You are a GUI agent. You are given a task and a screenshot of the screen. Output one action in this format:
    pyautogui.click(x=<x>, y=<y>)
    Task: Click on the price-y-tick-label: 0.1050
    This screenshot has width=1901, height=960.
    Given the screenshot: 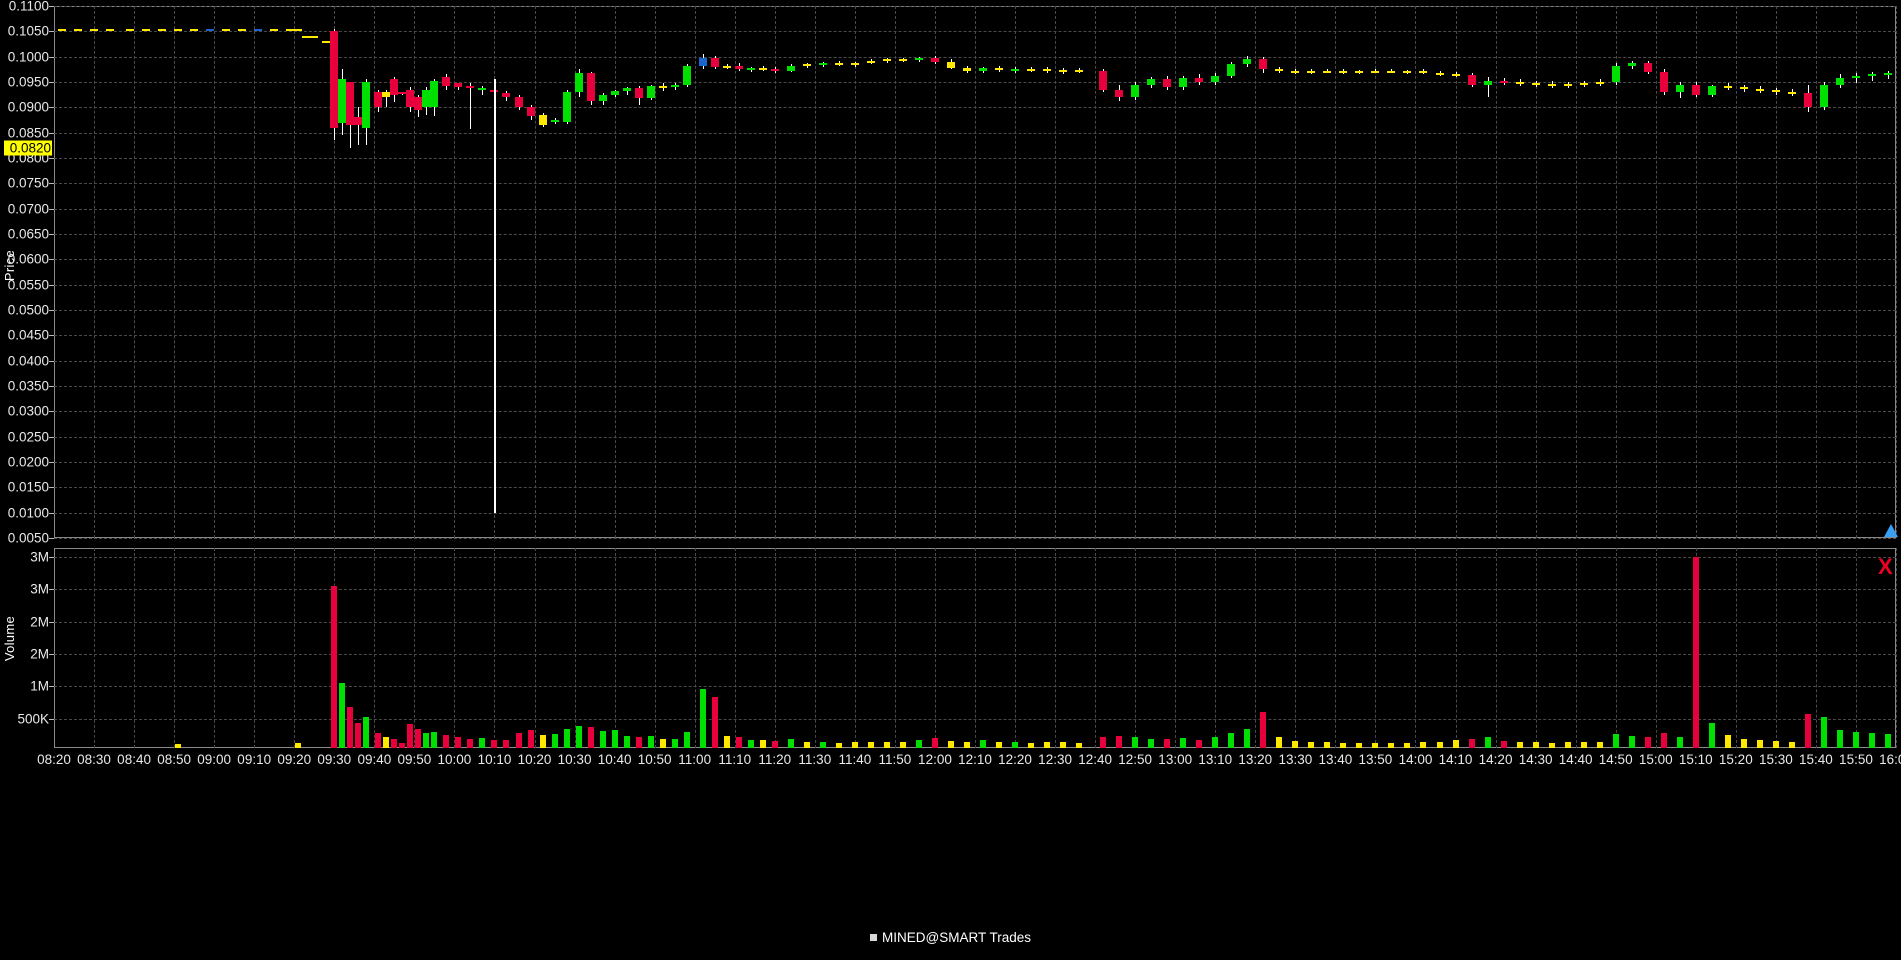 What is the action you would take?
    pyautogui.click(x=28, y=31)
    